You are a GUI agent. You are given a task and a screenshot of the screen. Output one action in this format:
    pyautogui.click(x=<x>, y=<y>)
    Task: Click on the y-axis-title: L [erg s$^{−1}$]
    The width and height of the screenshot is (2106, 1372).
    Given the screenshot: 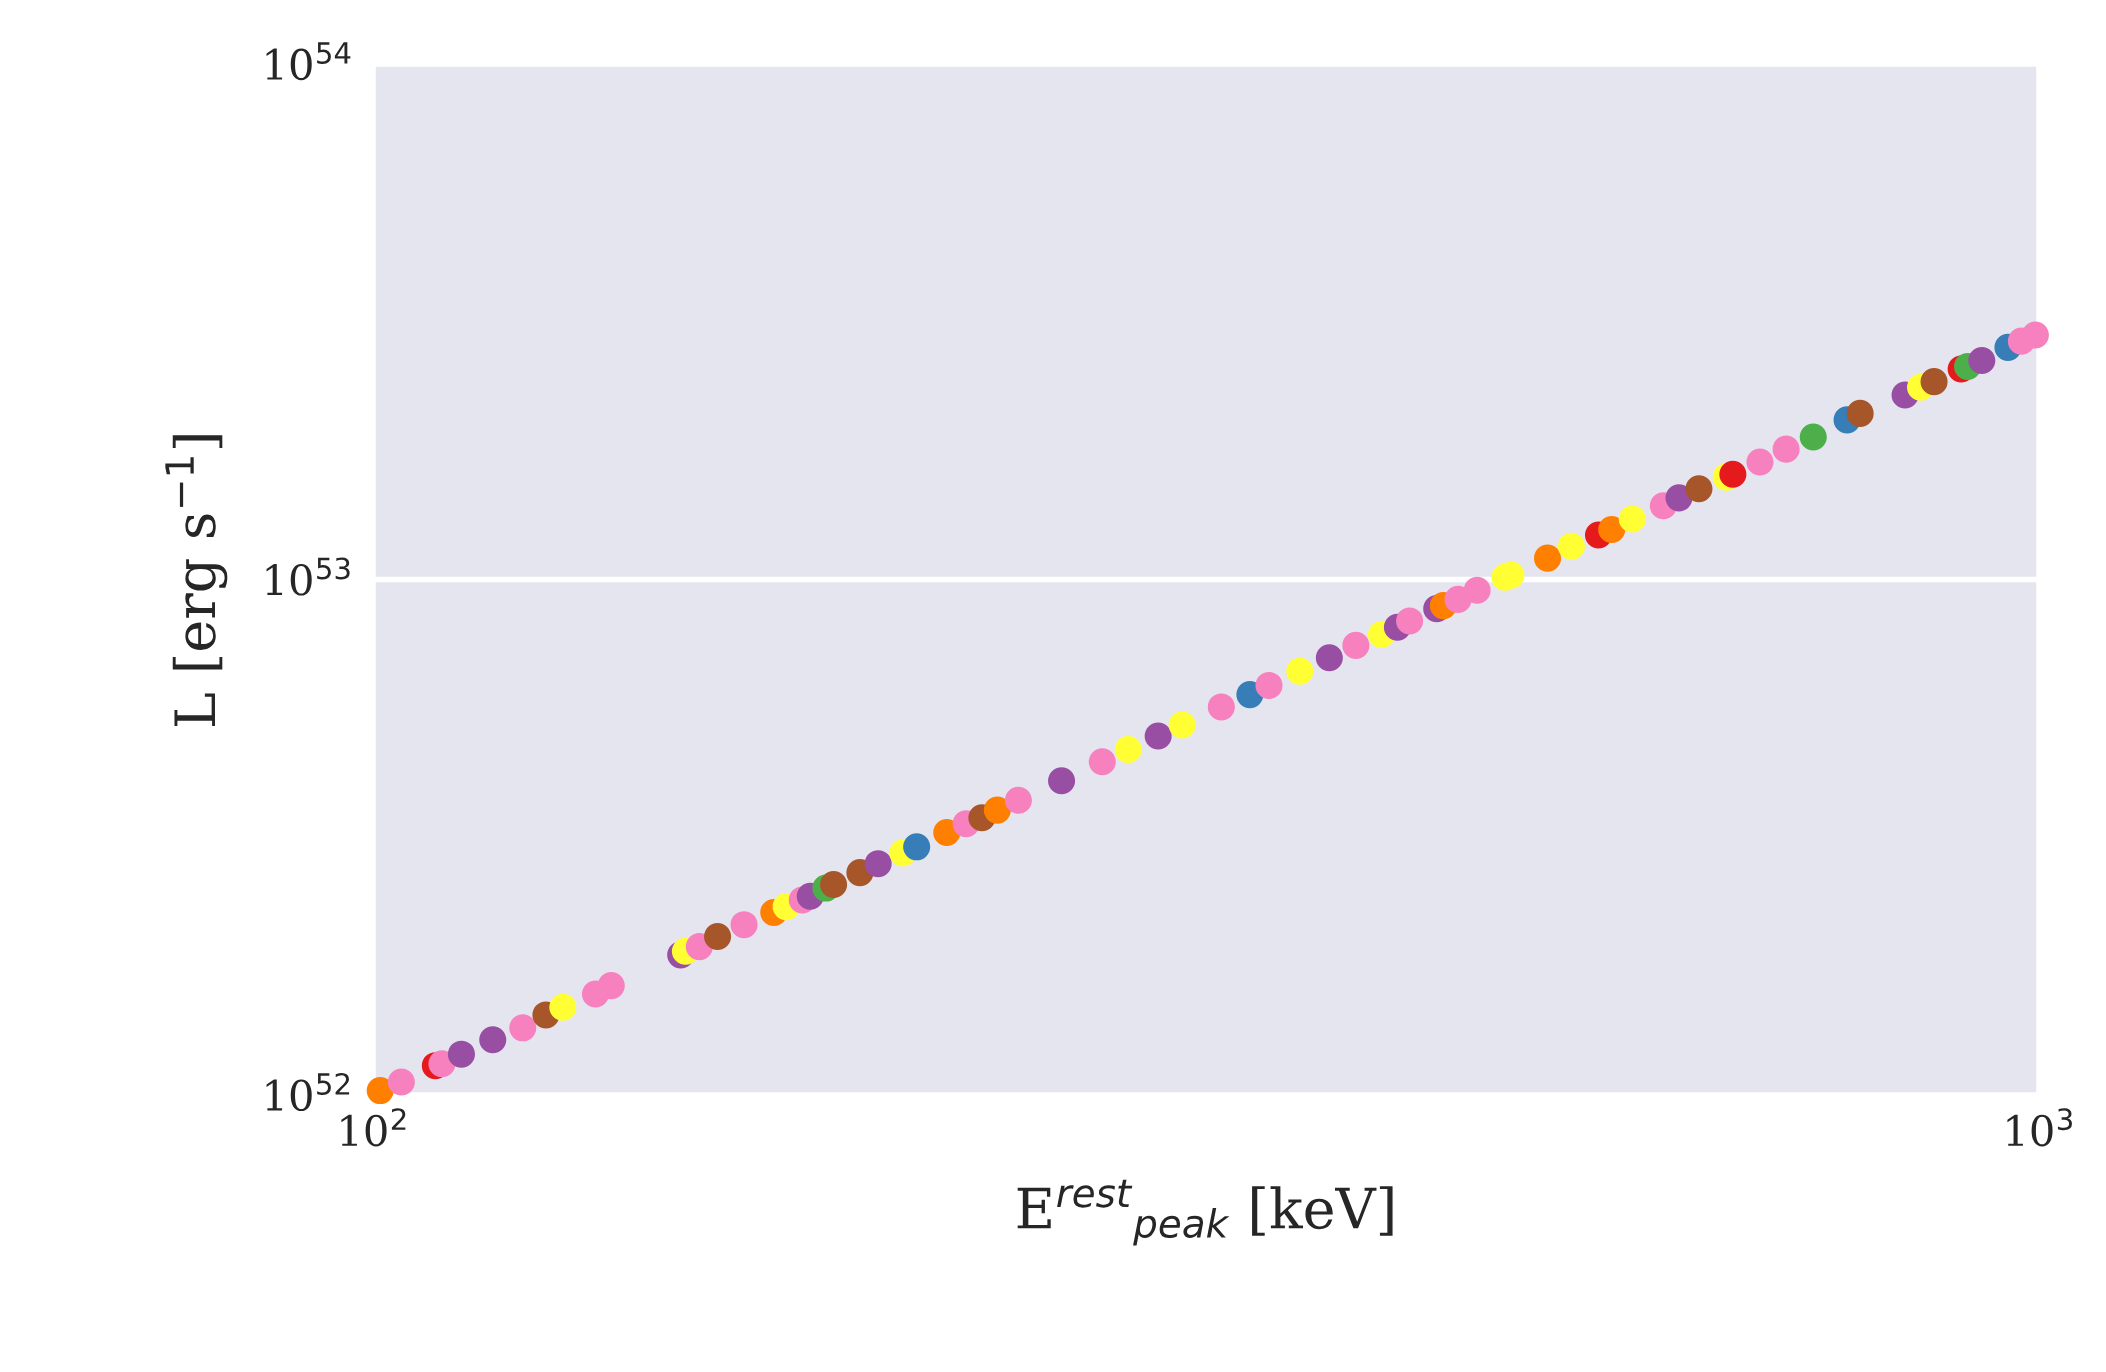 What is the action you would take?
    pyautogui.click(x=196, y=580)
    